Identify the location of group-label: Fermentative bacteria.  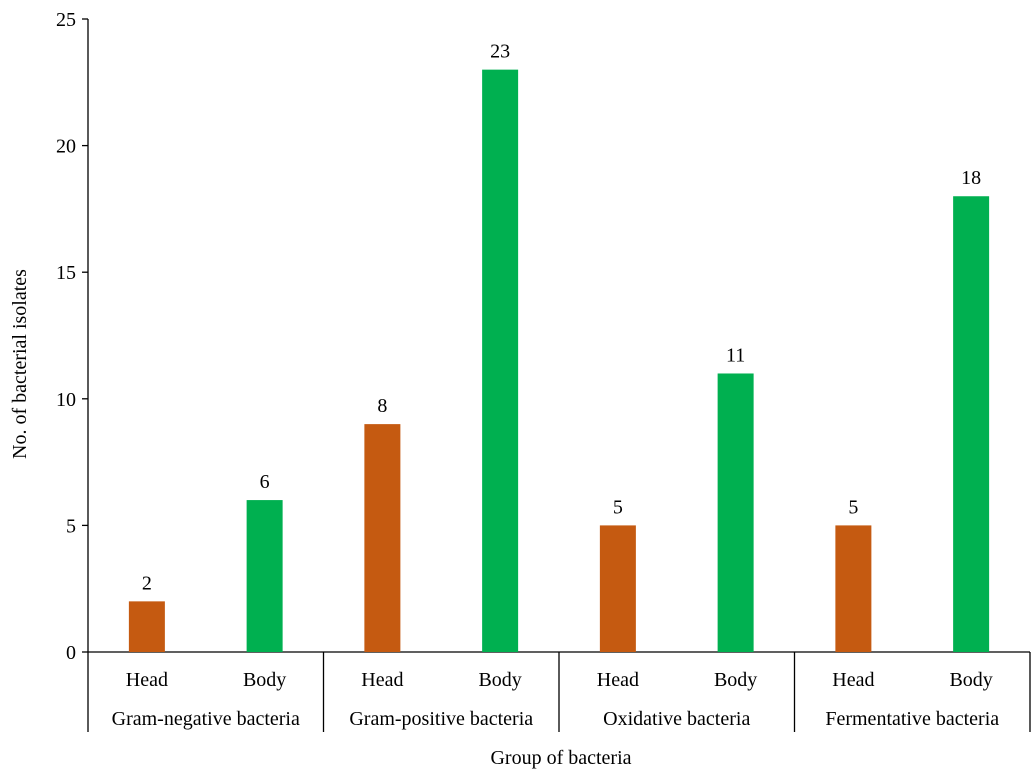
(912, 719).